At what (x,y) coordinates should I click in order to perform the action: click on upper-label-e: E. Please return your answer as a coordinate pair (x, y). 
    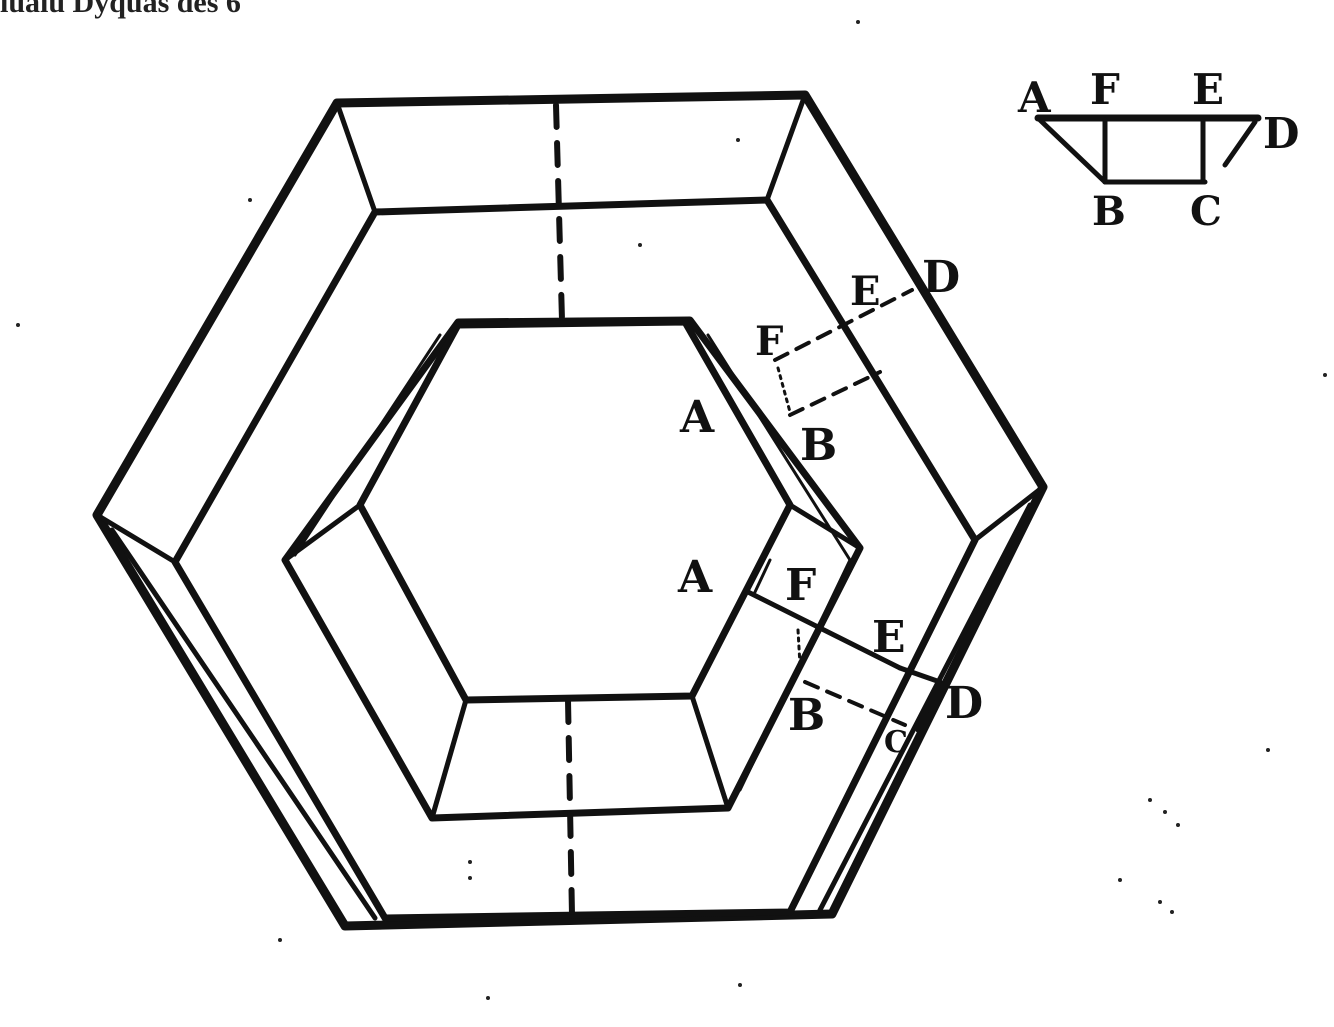
    Looking at the image, I should click on (865, 291).